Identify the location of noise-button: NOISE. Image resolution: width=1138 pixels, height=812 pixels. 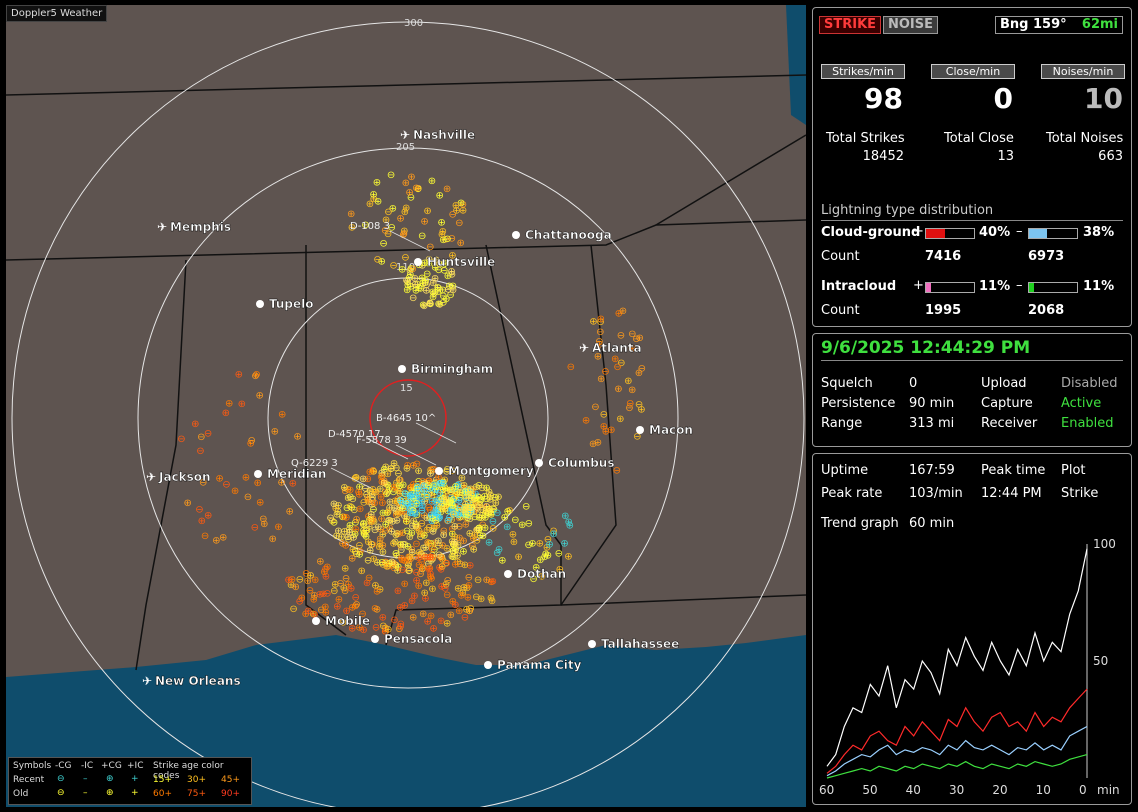
(911, 25).